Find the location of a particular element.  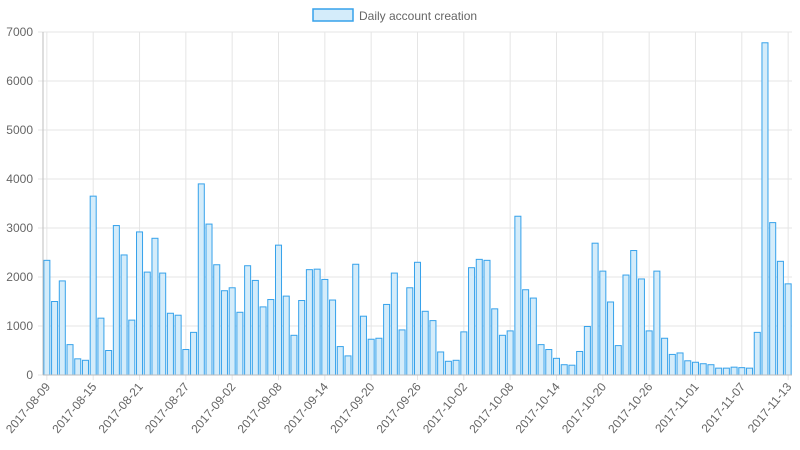

legend: Daily account creation is located at coordinates (394, 15).